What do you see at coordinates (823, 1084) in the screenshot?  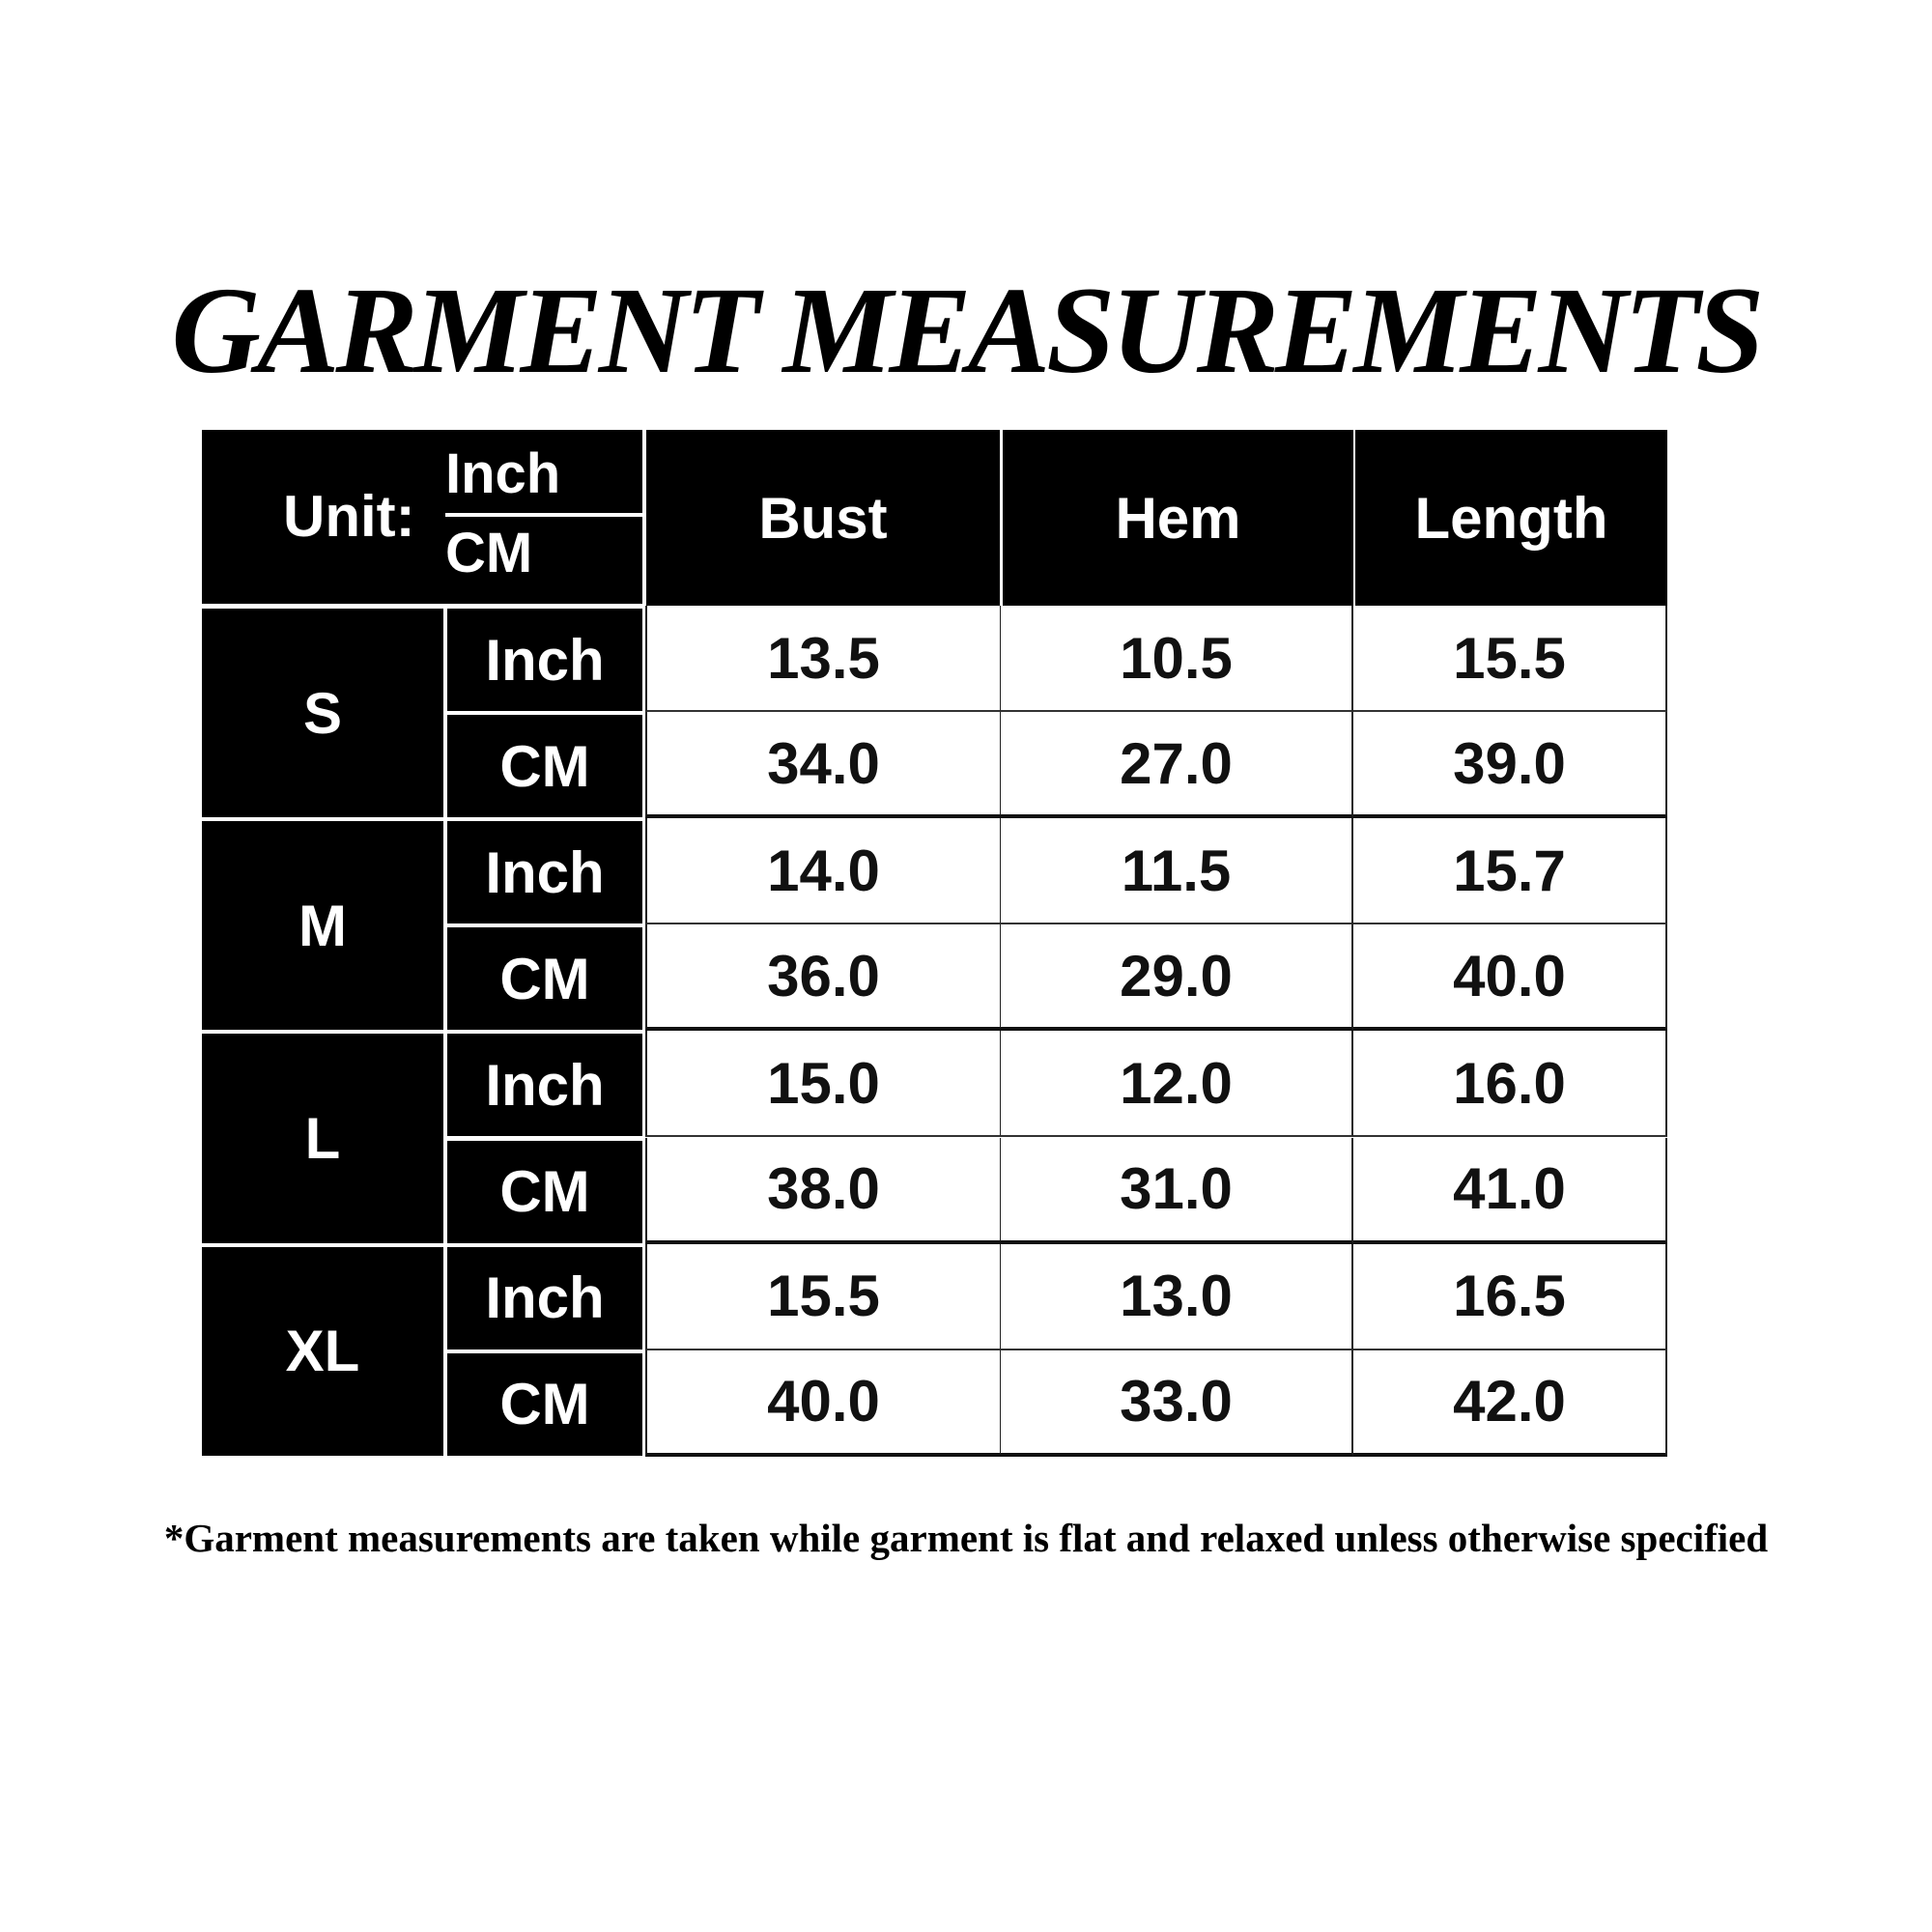 I see `table-cell-bust: 15.0` at bounding box center [823, 1084].